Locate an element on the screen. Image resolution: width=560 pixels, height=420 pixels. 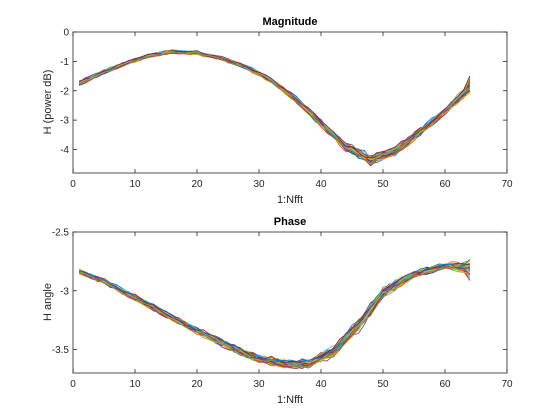
magnitude-y-axis-label: H (power dB) is located at coordinates (48, 102).